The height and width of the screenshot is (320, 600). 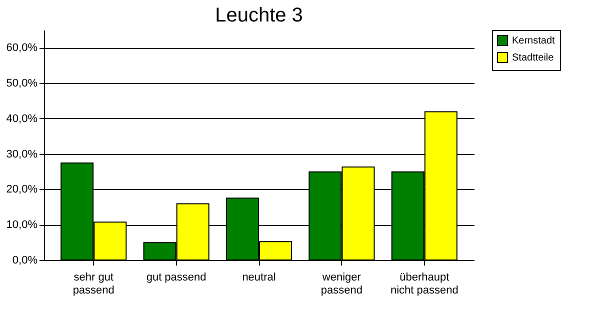 What do you see at coordinates (259, 15) in the screenshot?
I see `chart-title: Leuchte 3` at bounding box center [259, 15].